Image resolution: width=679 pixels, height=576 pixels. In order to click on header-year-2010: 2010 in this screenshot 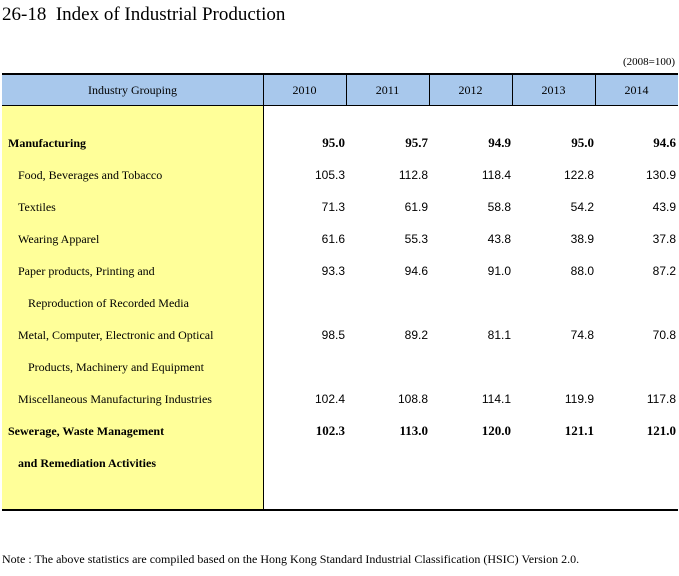, I will do `click(304, 90)`.